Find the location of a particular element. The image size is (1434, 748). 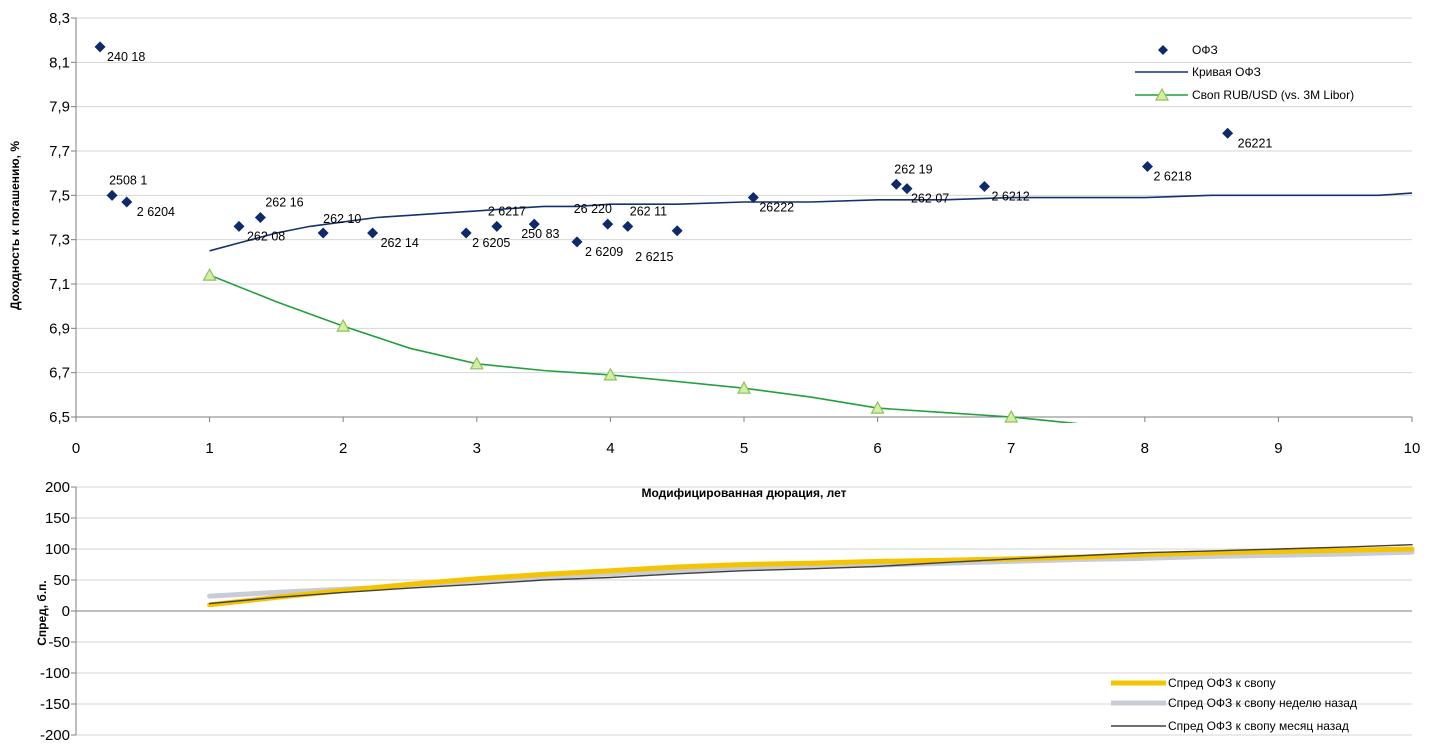

top-xtick-label: 2 is located at coordinates (343, 448).